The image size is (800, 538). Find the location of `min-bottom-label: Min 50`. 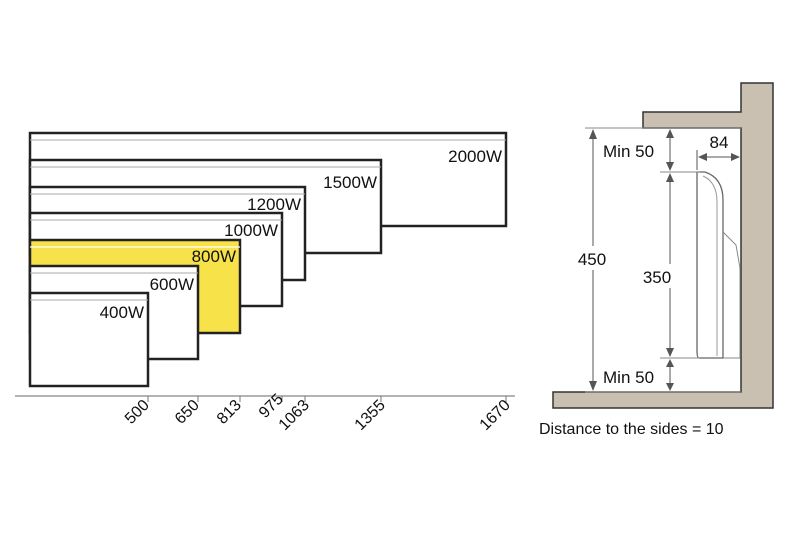

min-bottom-label: Min 50 is located at coordinates (628, 377).